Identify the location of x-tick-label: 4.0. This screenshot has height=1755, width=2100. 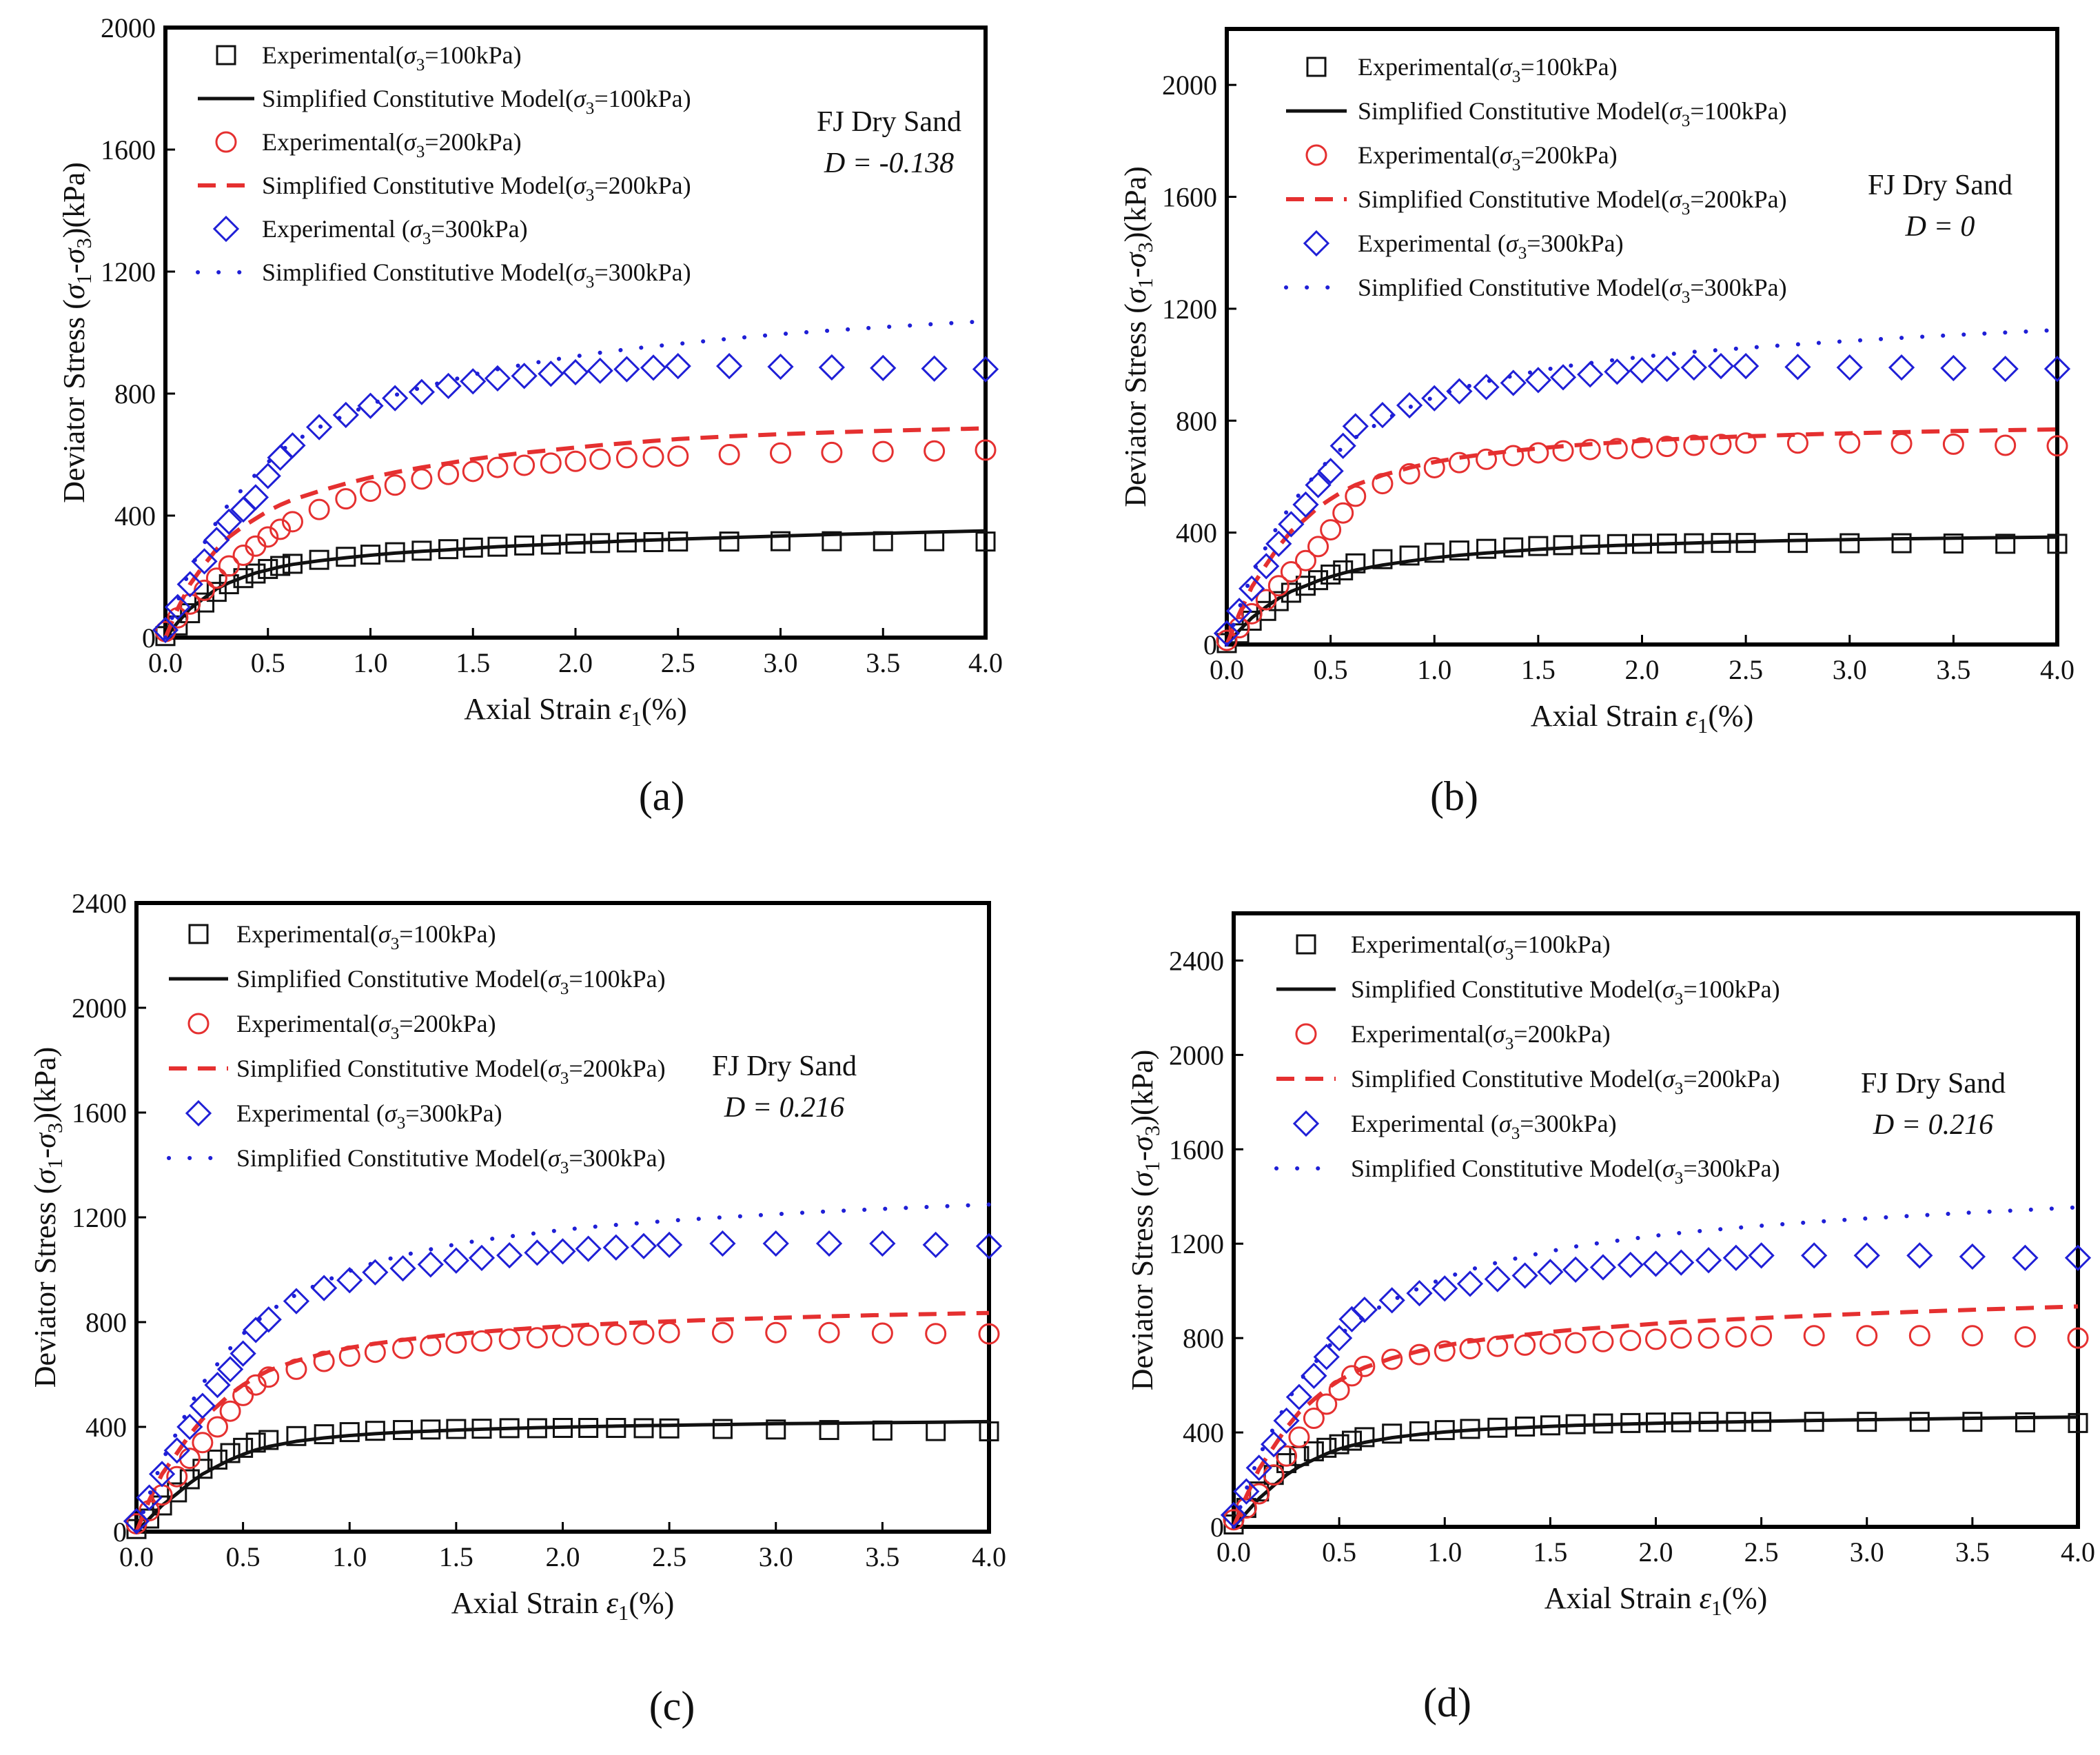
(2078, 1552).